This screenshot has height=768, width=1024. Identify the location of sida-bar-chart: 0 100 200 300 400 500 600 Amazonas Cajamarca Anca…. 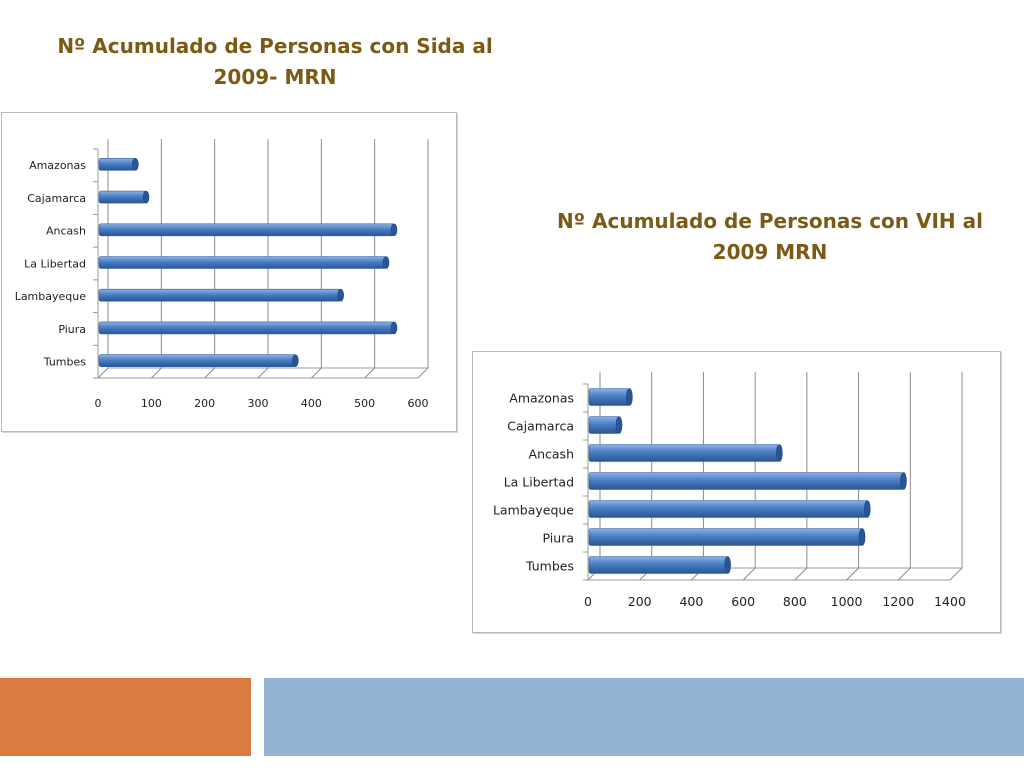
(222, 274).